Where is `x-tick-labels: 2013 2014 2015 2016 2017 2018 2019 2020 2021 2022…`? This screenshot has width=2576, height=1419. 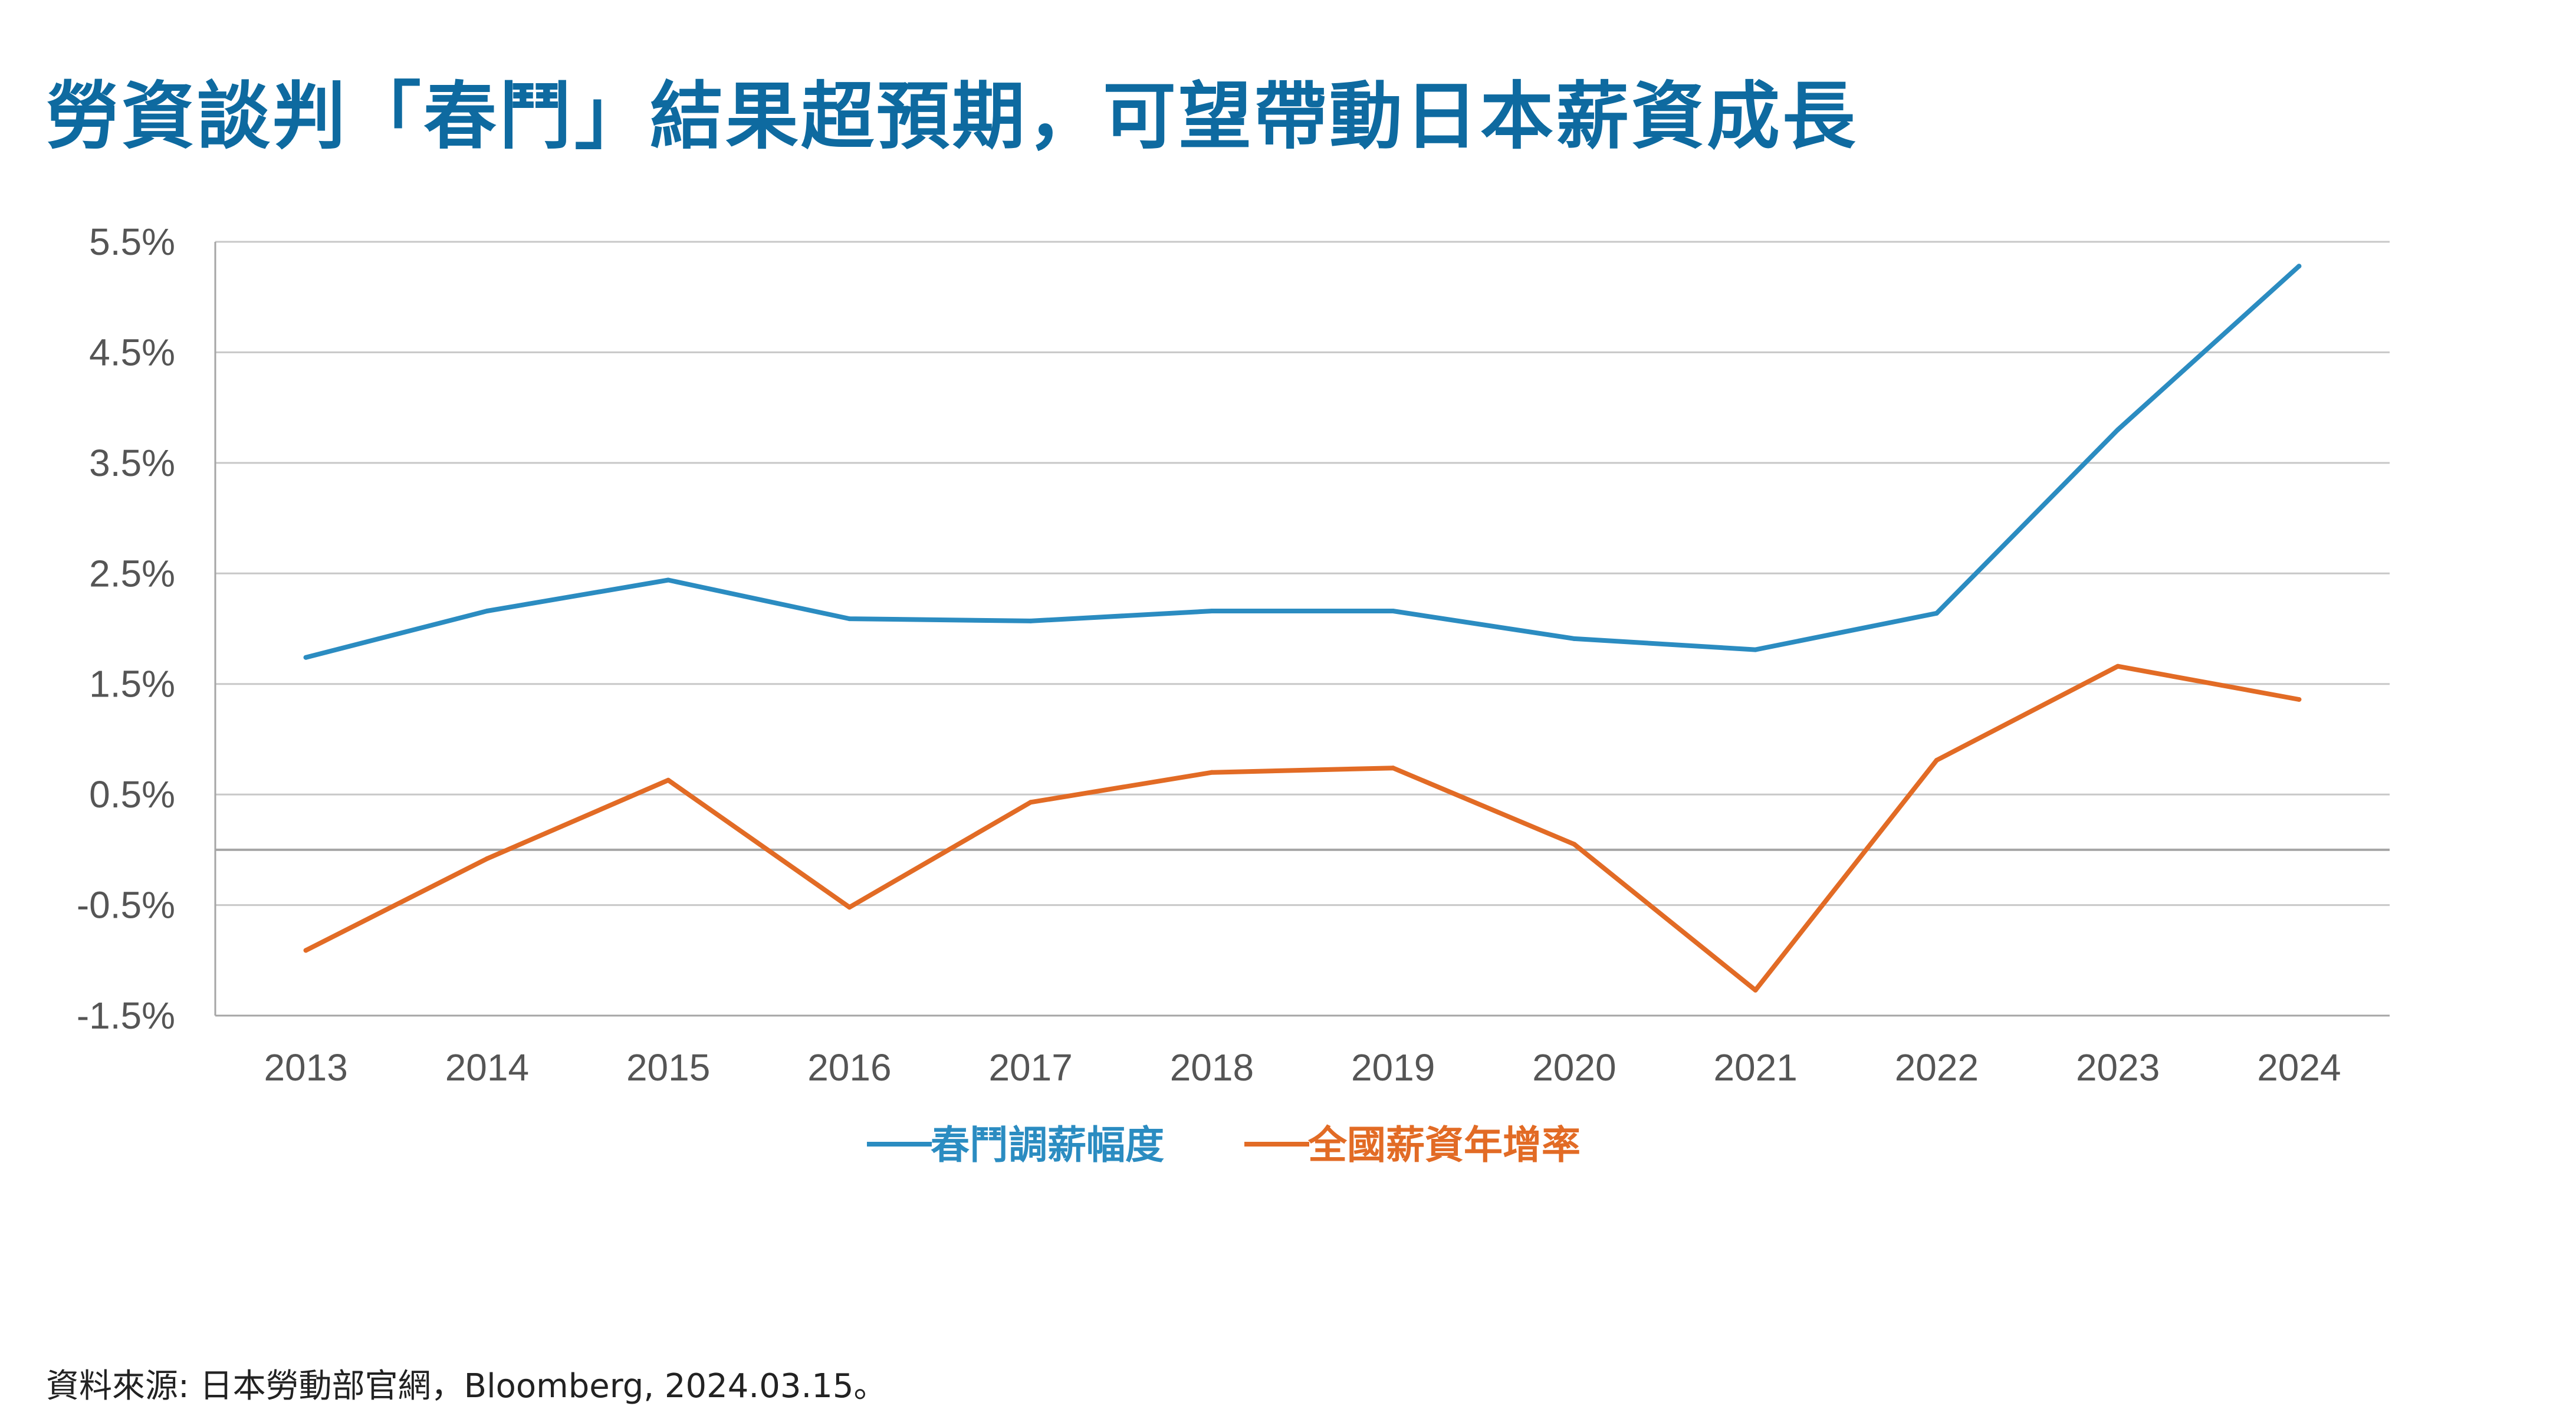
x-tick-labels: 2013 2014 2015 2016 2017 2018 2019 2020 2021 2022… is located at coordinates (1302, 1067).